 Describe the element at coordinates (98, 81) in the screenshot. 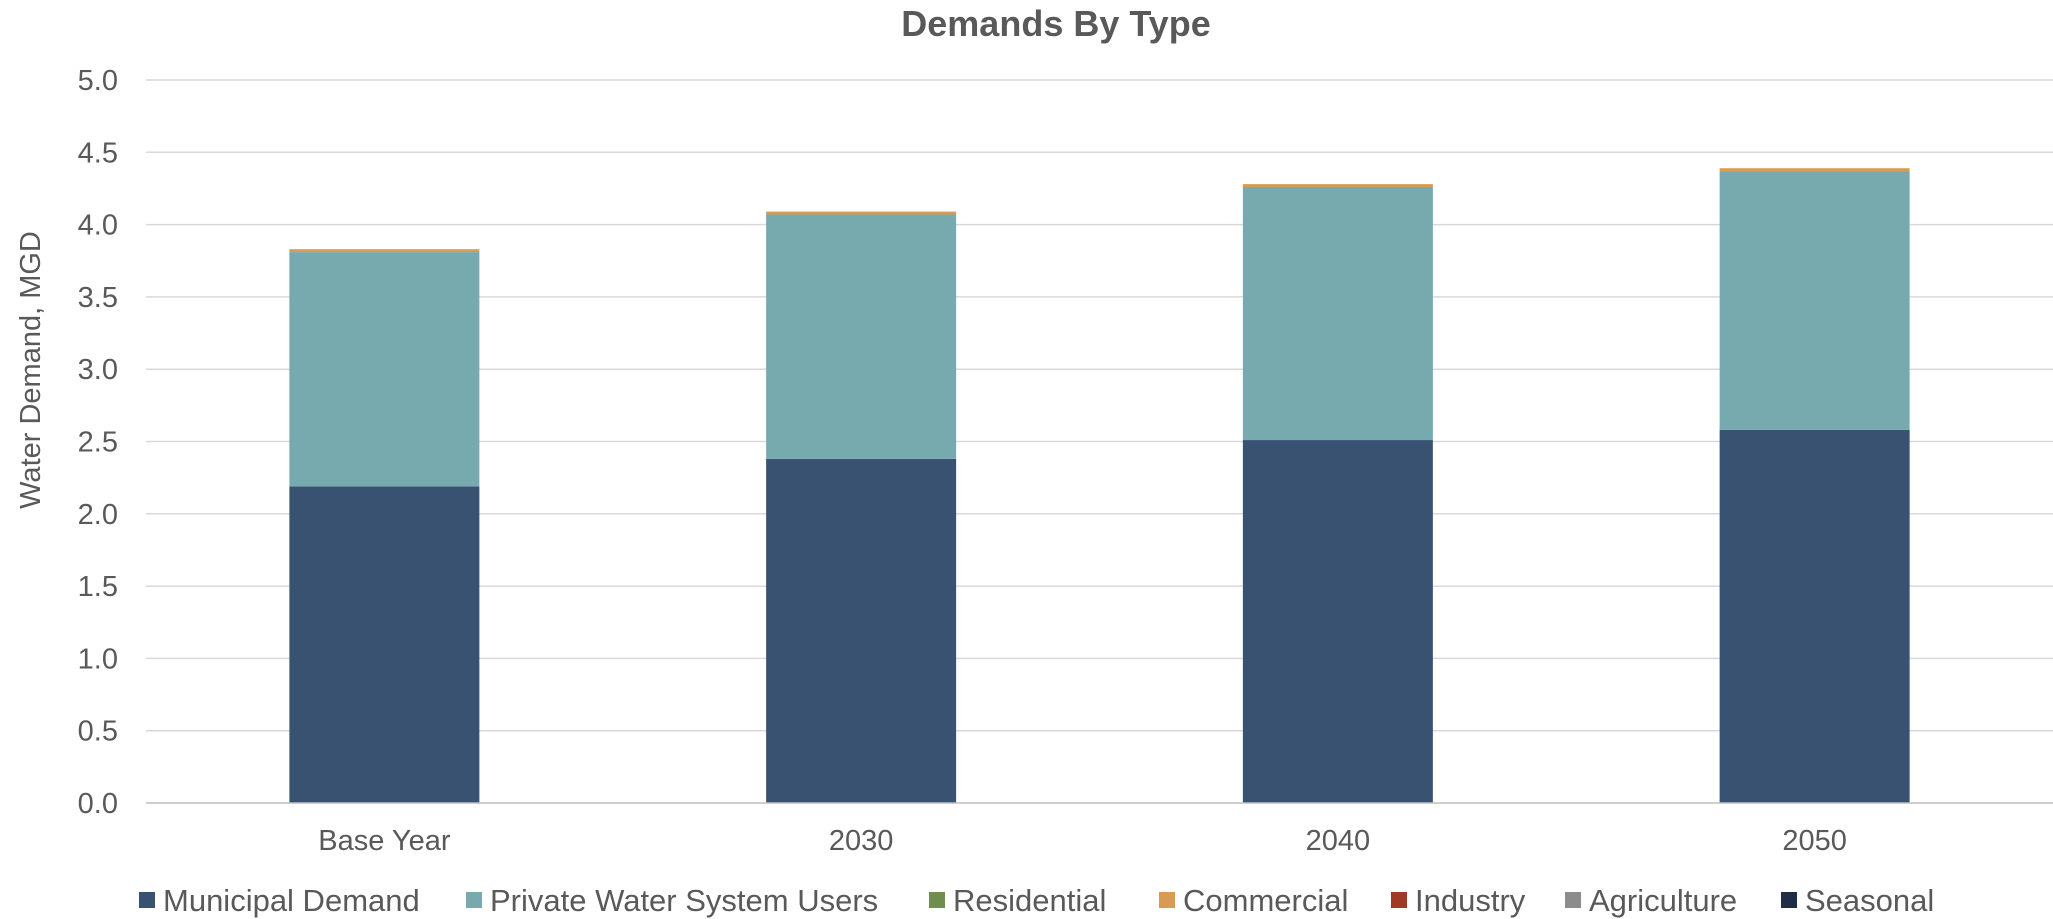

I see `y-tick-label: 5.0` at that location.